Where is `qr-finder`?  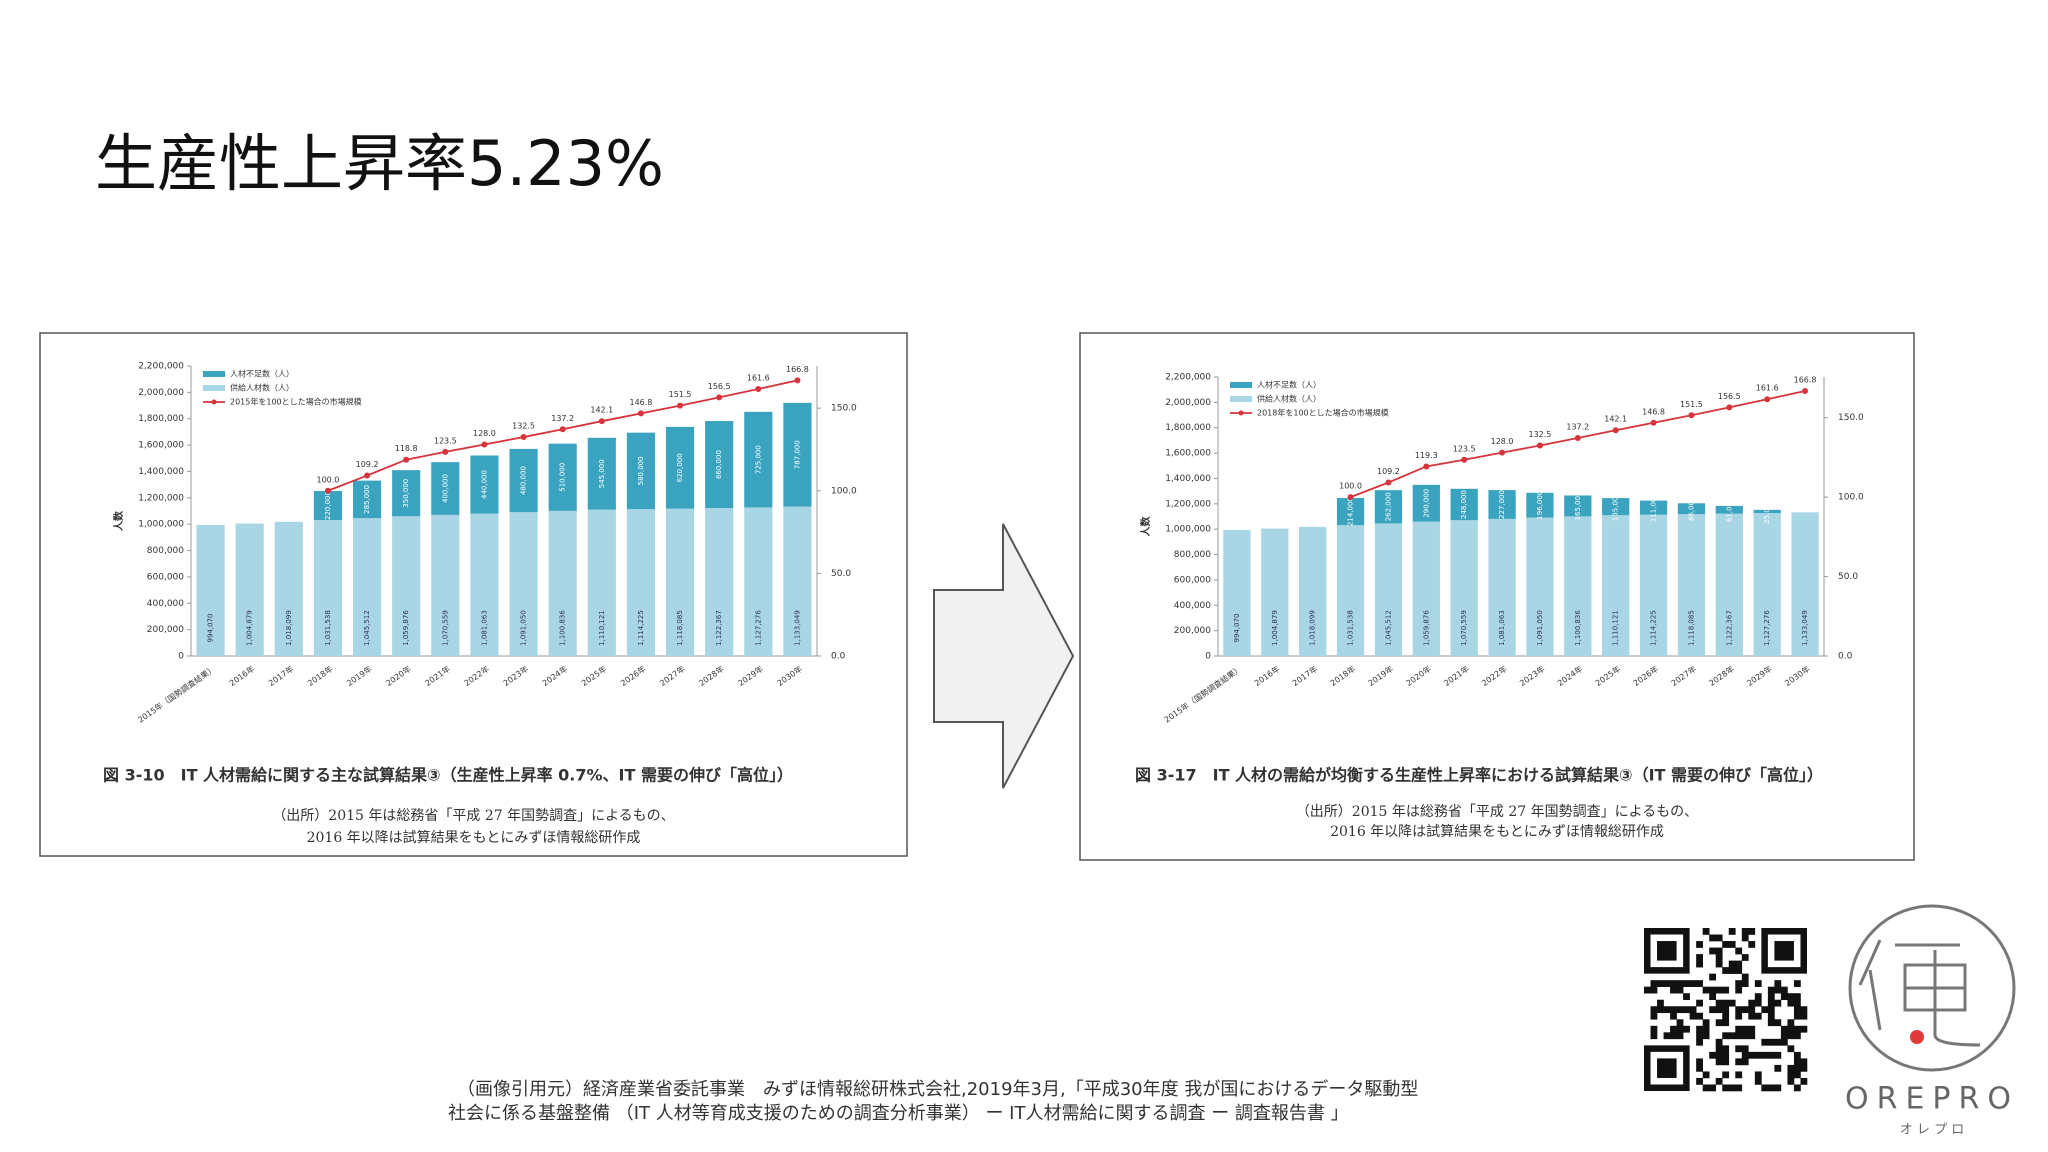 qr-finder is located at coordinates (1667, 951).